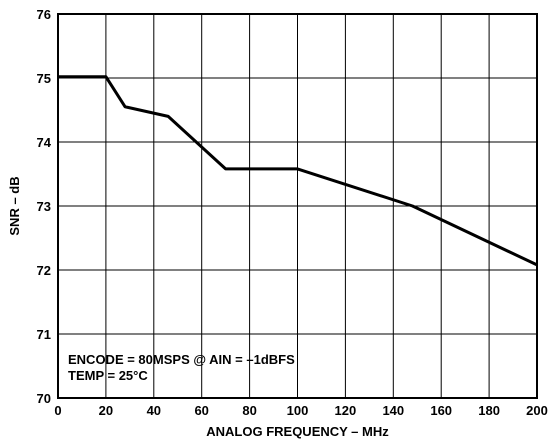  Describe the element at coordinates (44, 270) in the screenshot. I see `y-tick-label: 72` at that location.